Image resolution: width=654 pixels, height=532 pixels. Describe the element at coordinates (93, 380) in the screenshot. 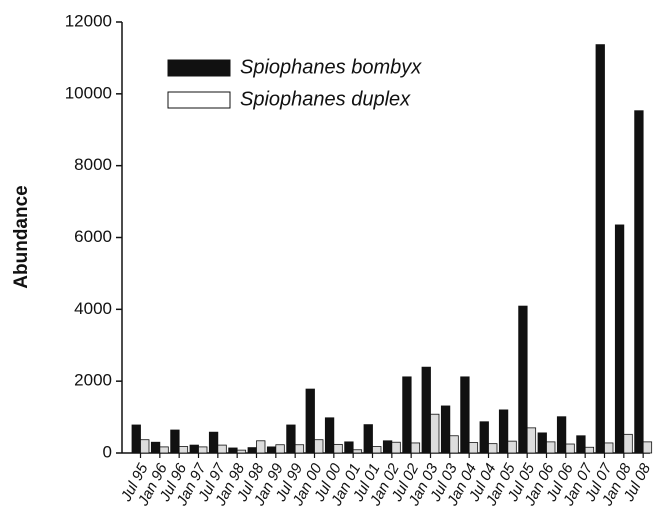

I see `y-tick-label: 2000` at that location.